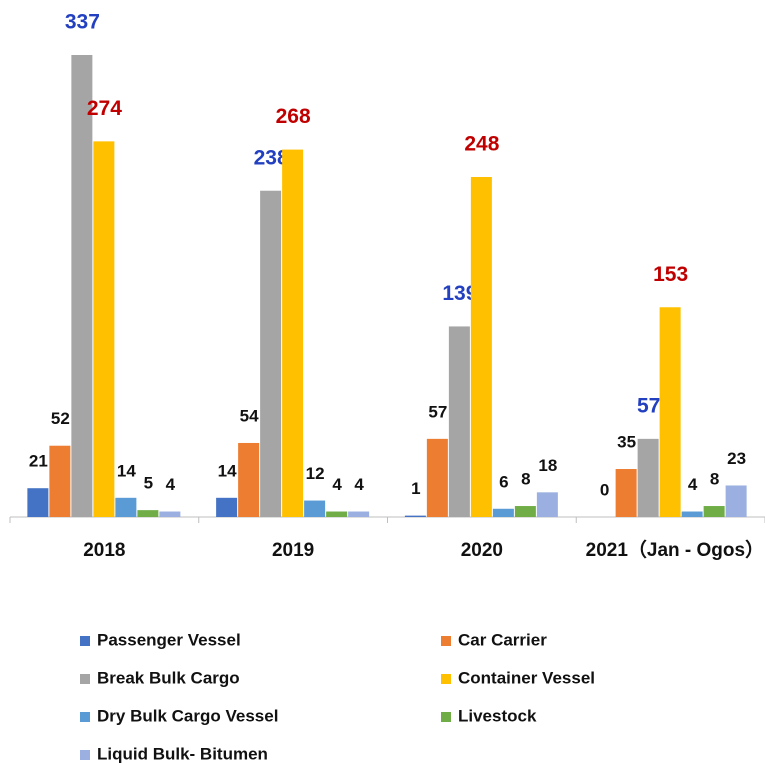 This screenshot has height=763, width=765. I want to click on x-tick-label: 2021（Jan - Ogos）, so click(675, 550).